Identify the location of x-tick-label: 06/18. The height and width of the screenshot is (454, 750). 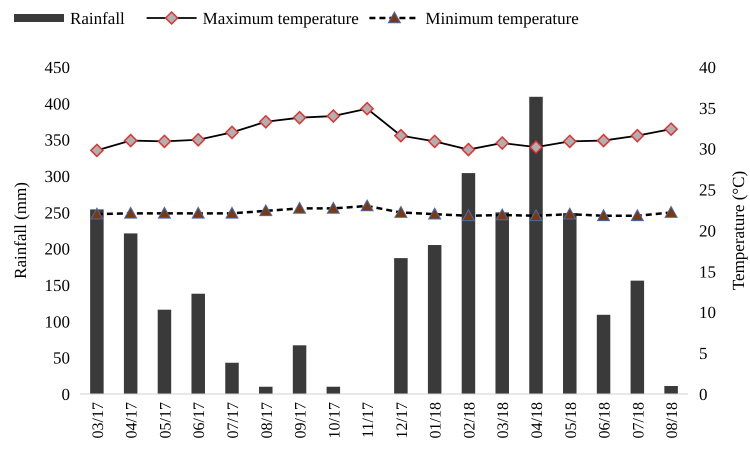
(605, 420).